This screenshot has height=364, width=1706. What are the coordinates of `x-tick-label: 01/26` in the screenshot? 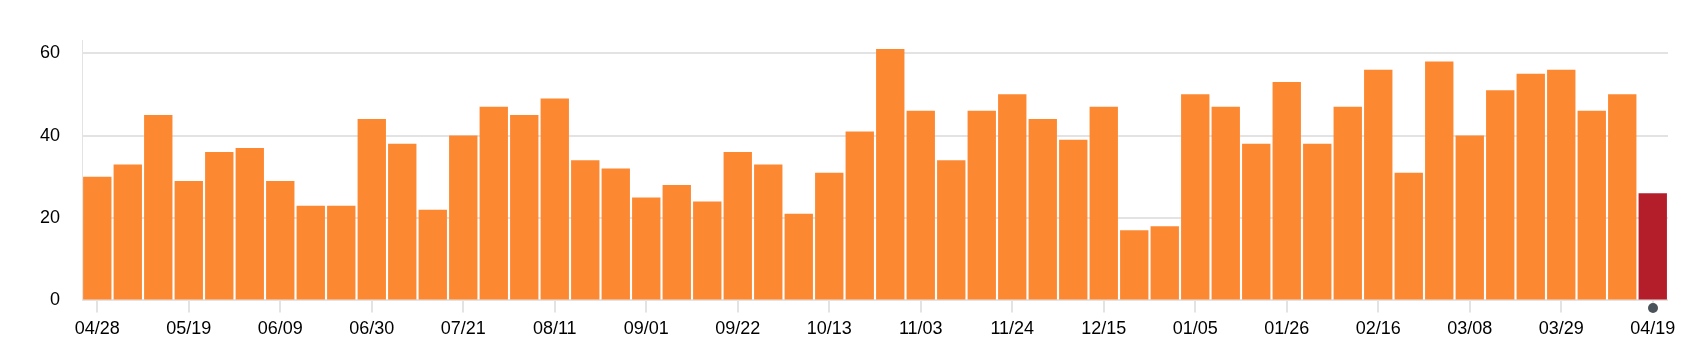 It's located at (1287, 328).